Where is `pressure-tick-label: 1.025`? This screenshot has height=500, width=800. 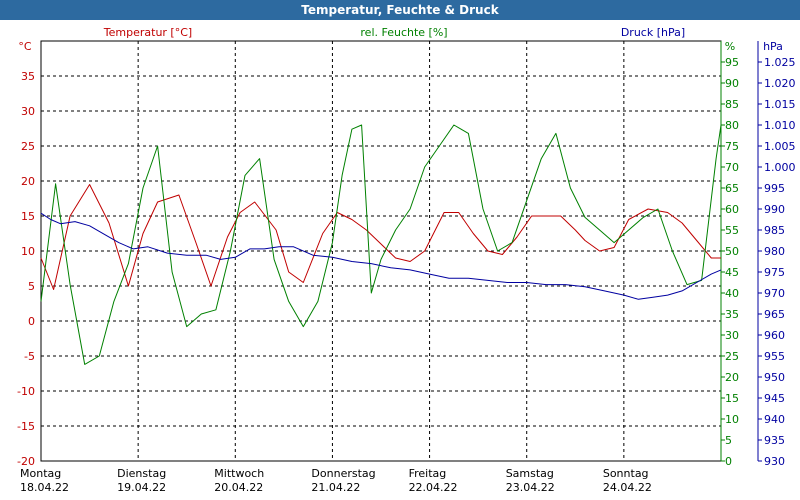
pressure-tick-label: 1.025 is located at coordinates (780, 62).